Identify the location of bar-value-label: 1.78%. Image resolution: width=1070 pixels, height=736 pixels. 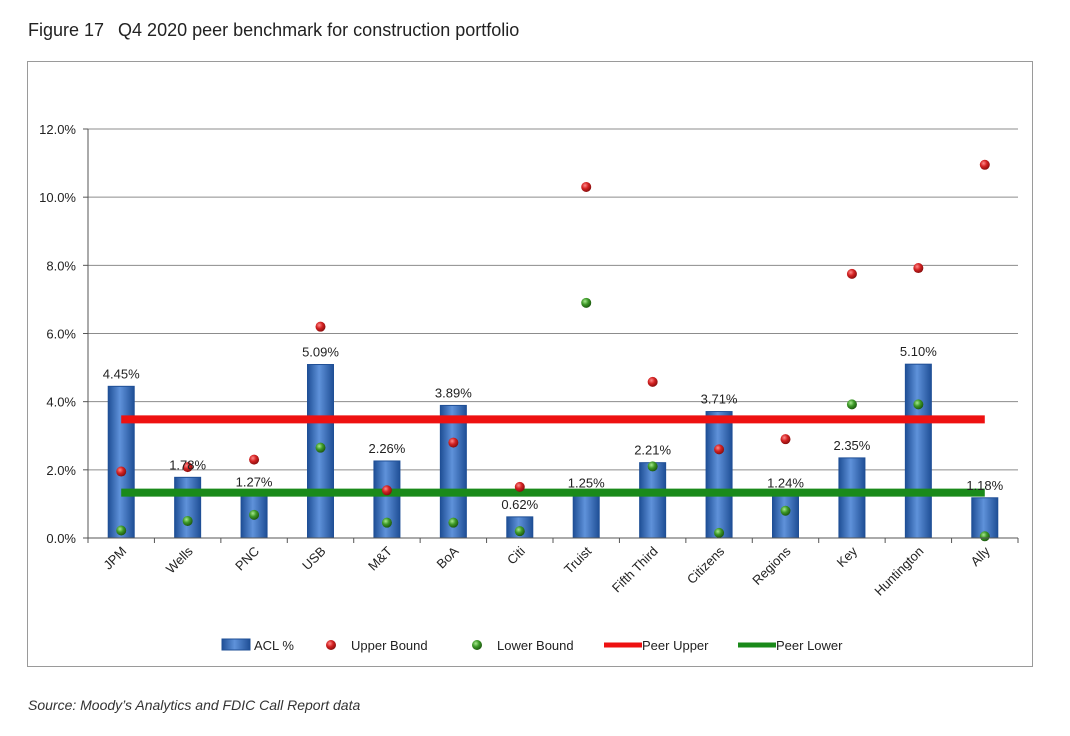
(187, 464).